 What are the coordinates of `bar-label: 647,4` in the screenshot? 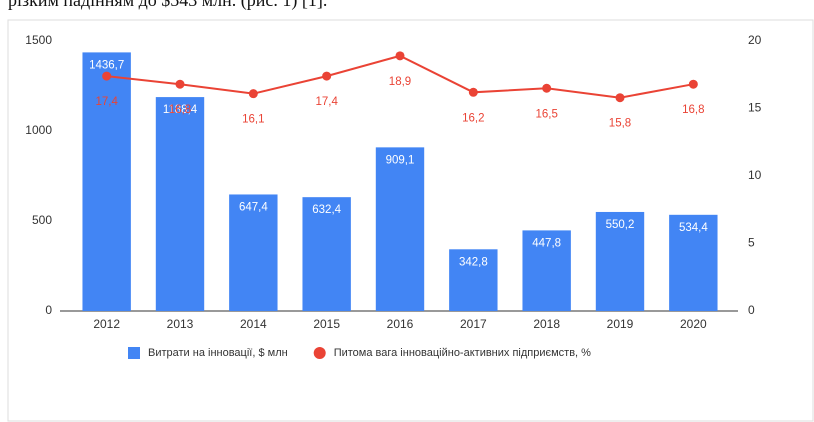 It's located at (253, 207).